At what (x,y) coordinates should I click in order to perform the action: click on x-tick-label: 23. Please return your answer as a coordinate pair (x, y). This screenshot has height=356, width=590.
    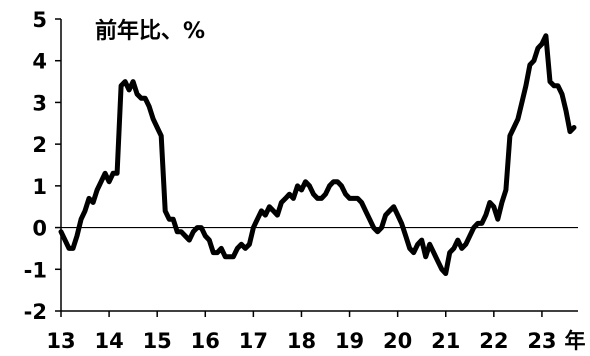
    Looking at the image, I should click on (541, 341).